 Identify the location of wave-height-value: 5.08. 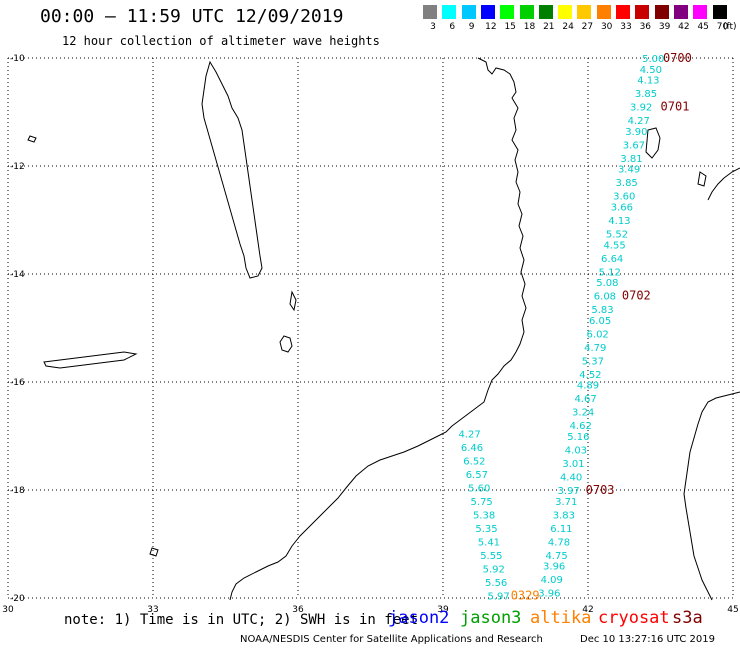
(607, 283).